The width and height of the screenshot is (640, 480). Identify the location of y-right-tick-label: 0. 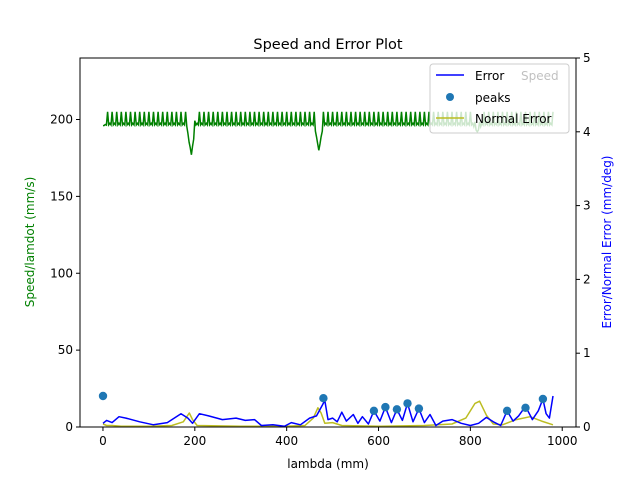
(587, 427).